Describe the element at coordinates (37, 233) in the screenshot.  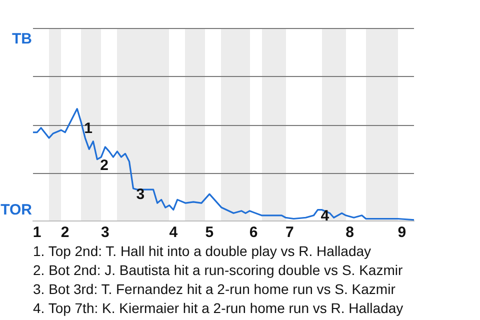
I see `x-tick-label: 1` at that location.